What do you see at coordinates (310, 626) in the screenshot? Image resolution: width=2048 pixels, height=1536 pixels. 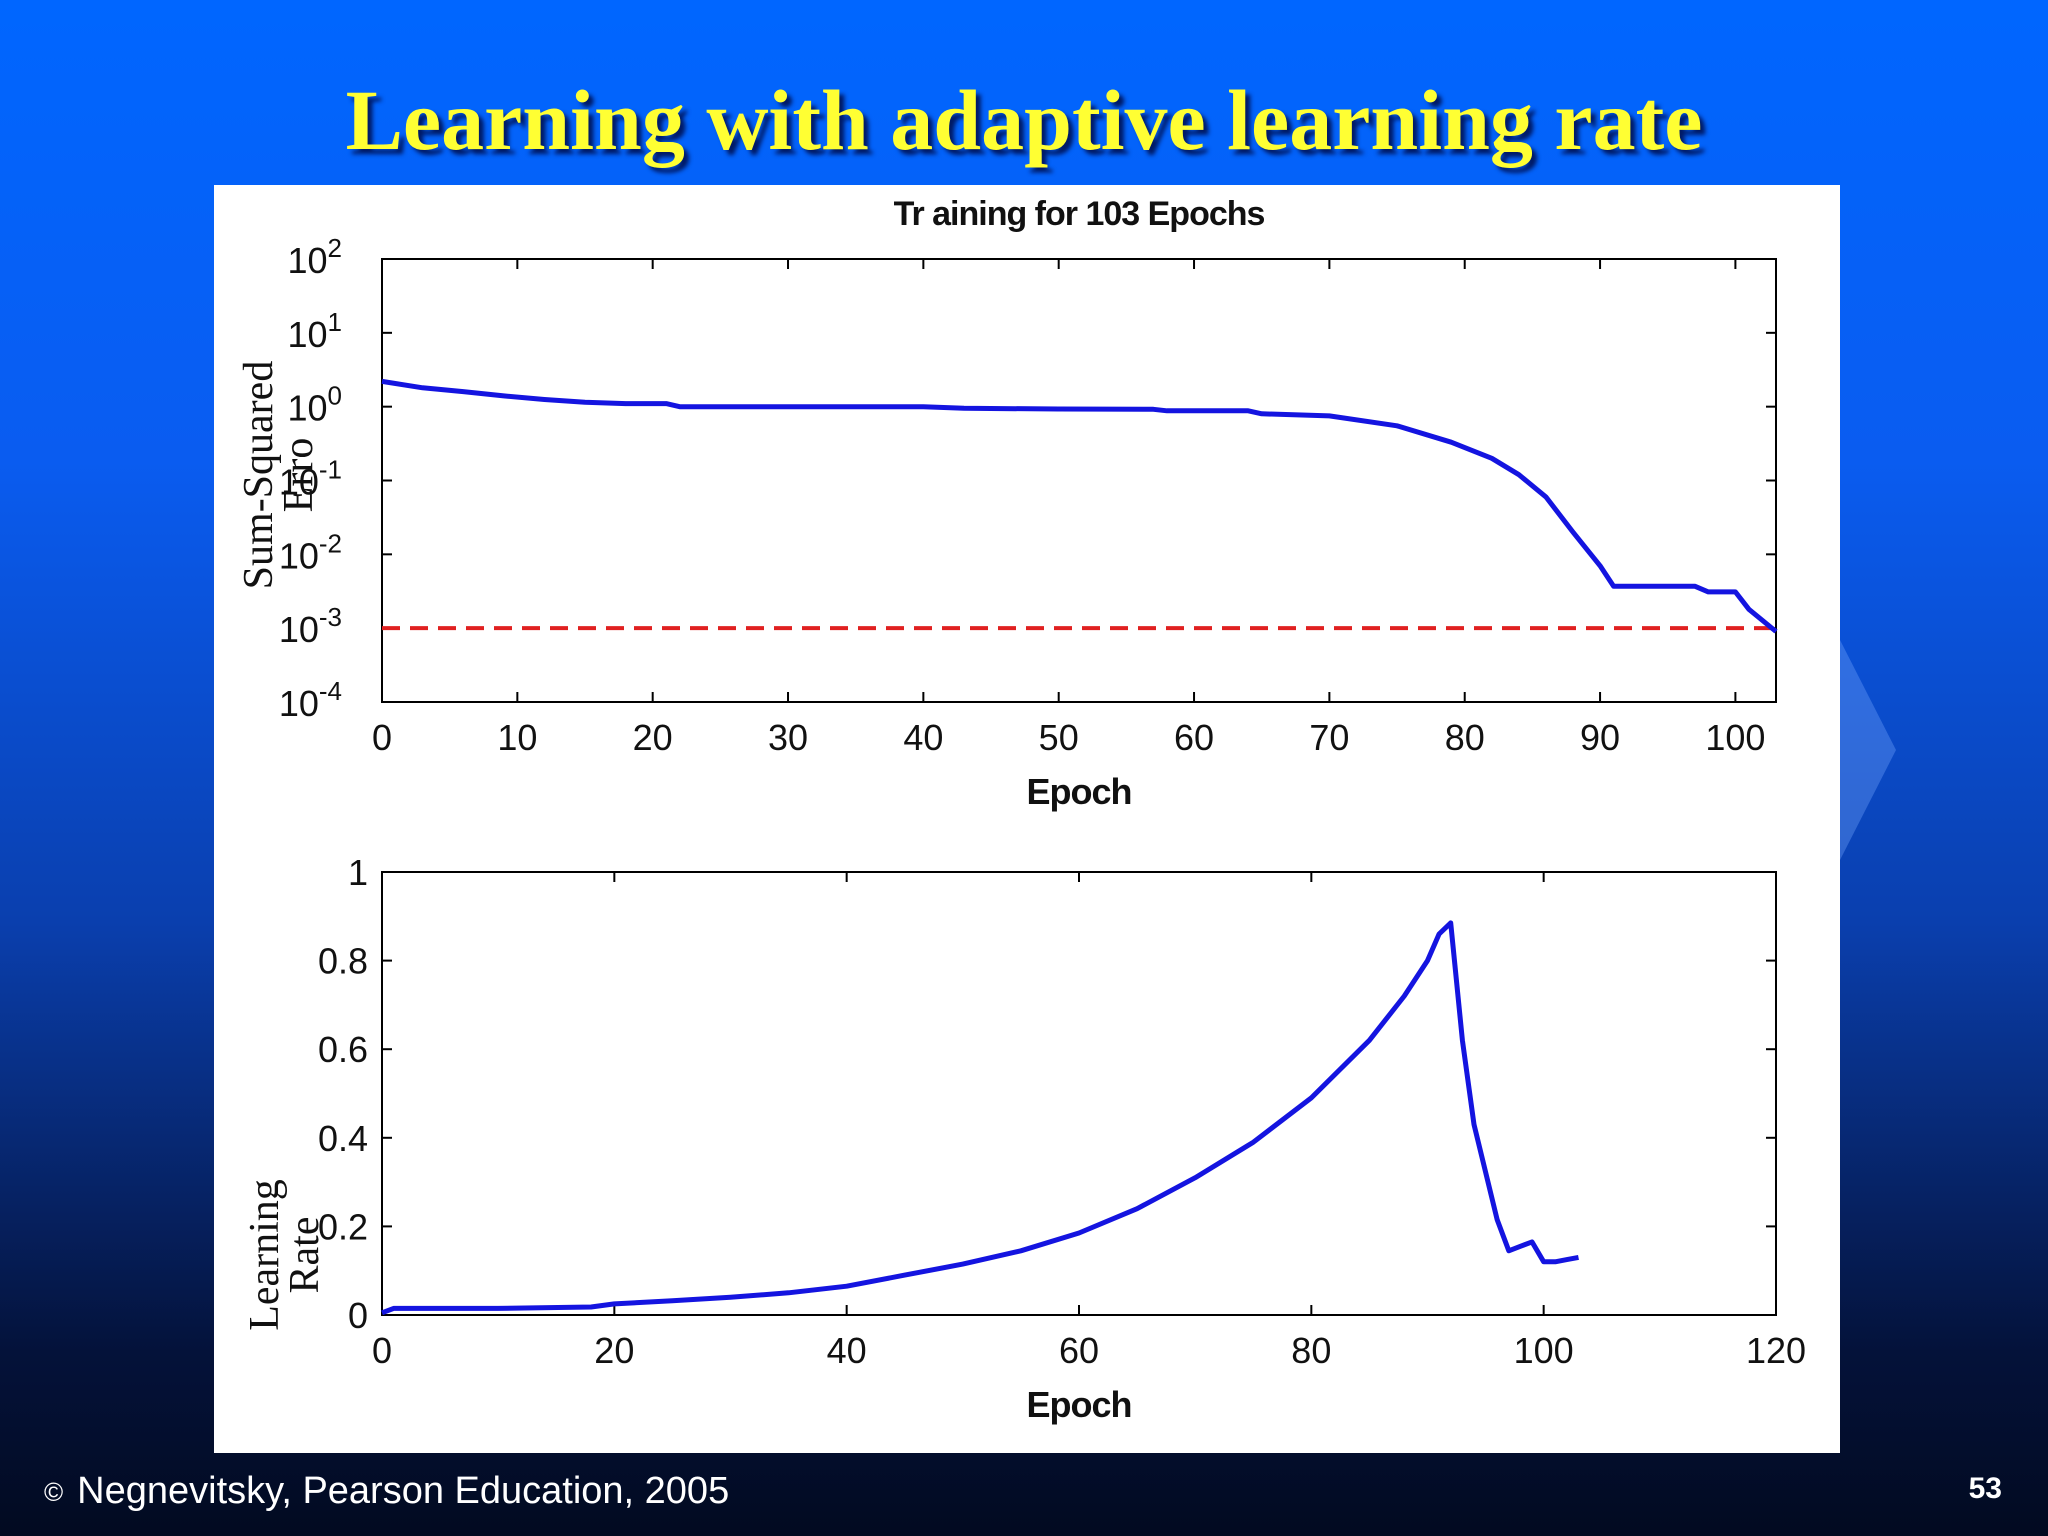 I see `y-tick-label: 10⁻³` at bounding box center [310, 626].